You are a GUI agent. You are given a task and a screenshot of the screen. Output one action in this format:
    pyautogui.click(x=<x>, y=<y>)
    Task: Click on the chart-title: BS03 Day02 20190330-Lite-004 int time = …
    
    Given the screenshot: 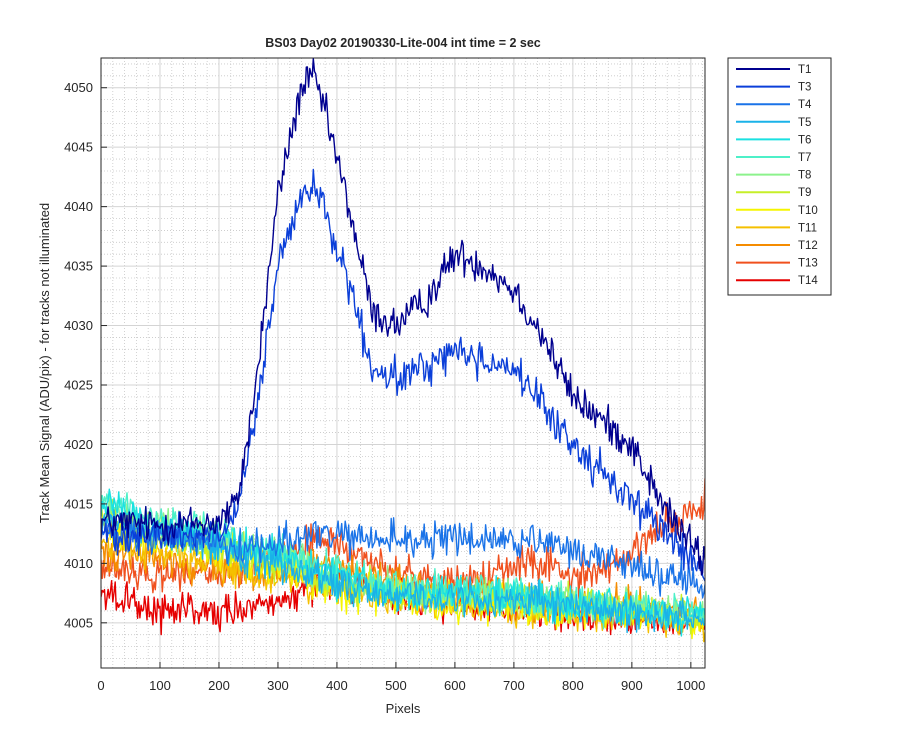 What is the action you would take?
    pyautogui.click(x=403, y=43)
    